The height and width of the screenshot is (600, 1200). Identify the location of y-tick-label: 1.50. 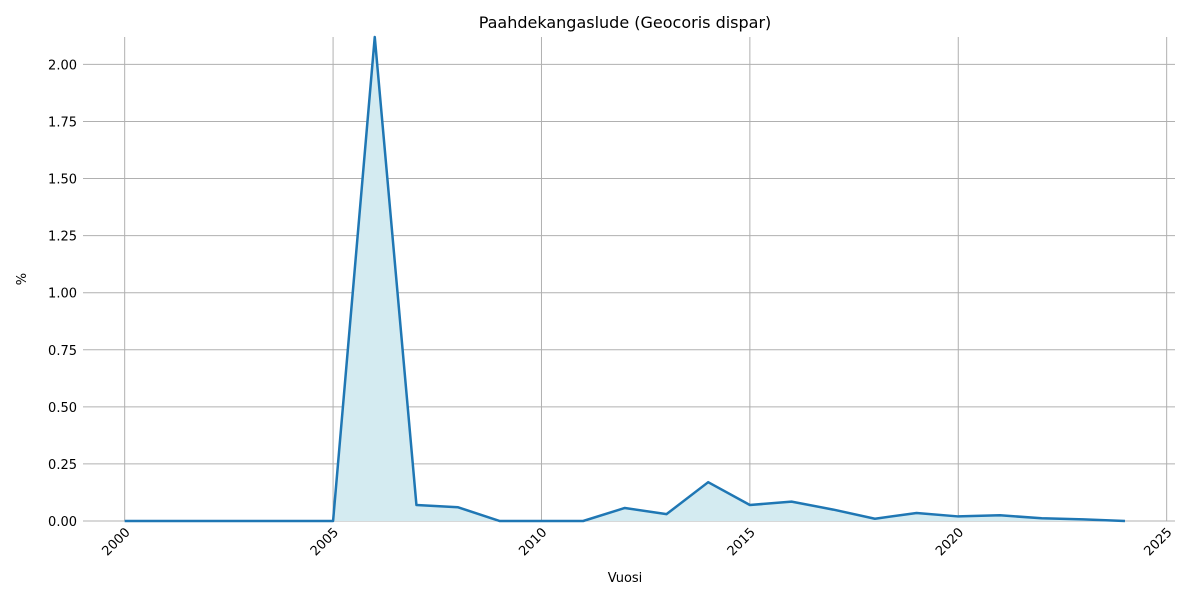
(62, 180).